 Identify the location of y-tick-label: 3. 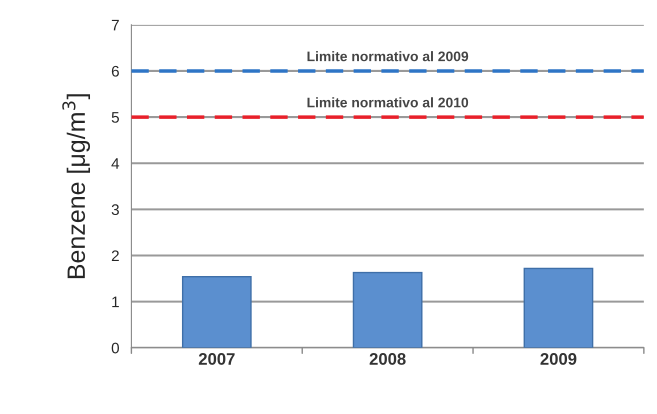
(115, 210).